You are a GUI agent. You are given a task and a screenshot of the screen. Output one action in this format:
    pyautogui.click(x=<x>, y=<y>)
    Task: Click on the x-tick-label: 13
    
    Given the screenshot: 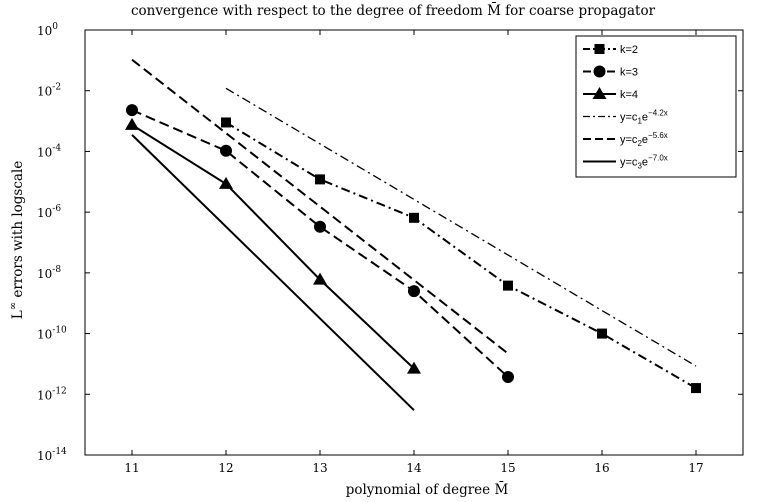 What is the action you would take?
    pyautogui.click(x=319, y=468)
    